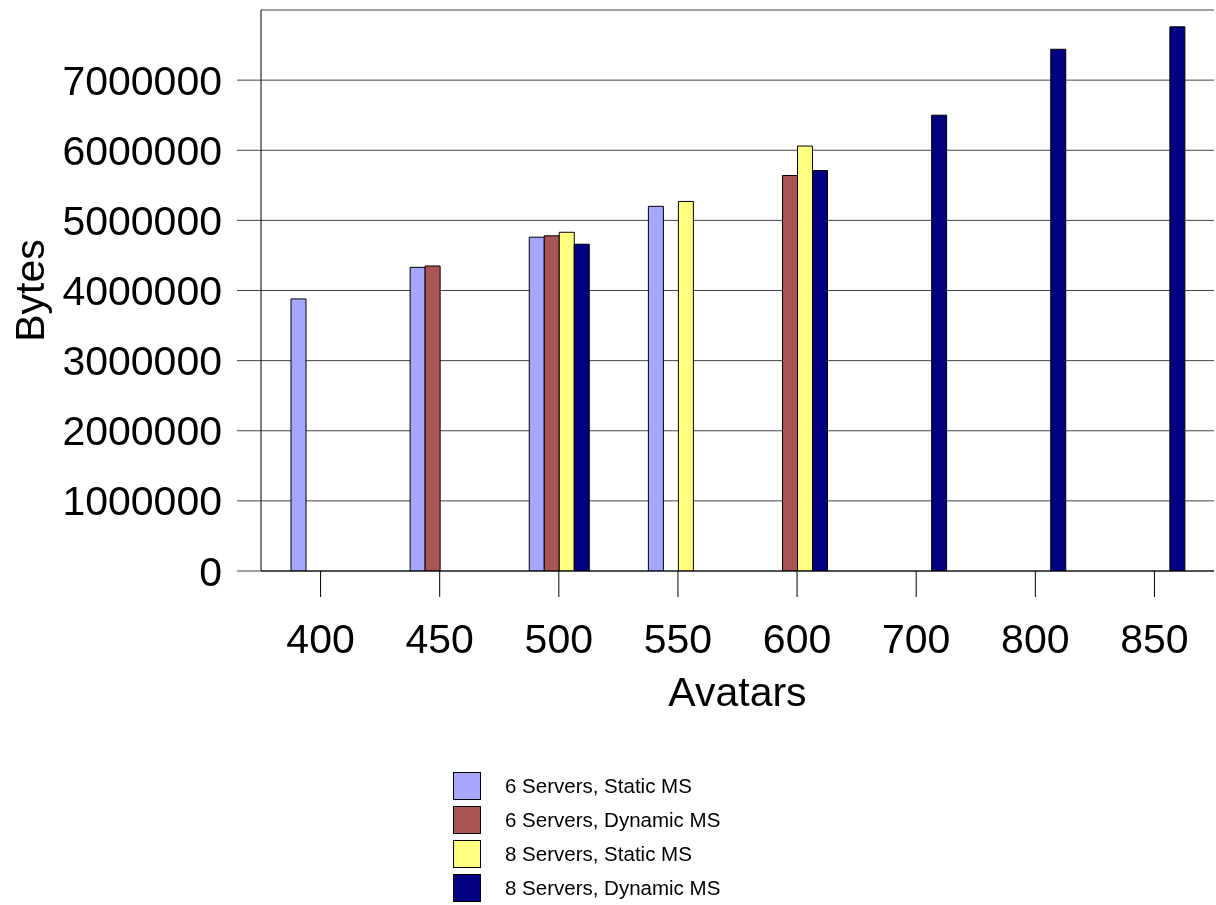 The image size is (1216, 905). What do you see at coordinates (320, 639) in the screenshot?
I see `x-tick-label: 400` at bounding box center [320, 639].